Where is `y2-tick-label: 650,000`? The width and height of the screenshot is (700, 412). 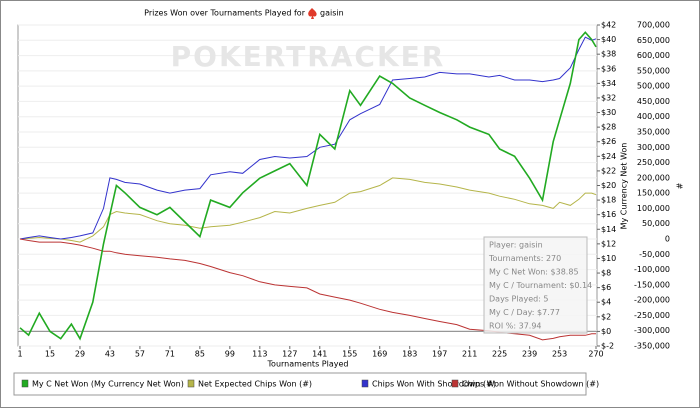 y2-tick-label: 650,000 is located at coordinates (653, 40).